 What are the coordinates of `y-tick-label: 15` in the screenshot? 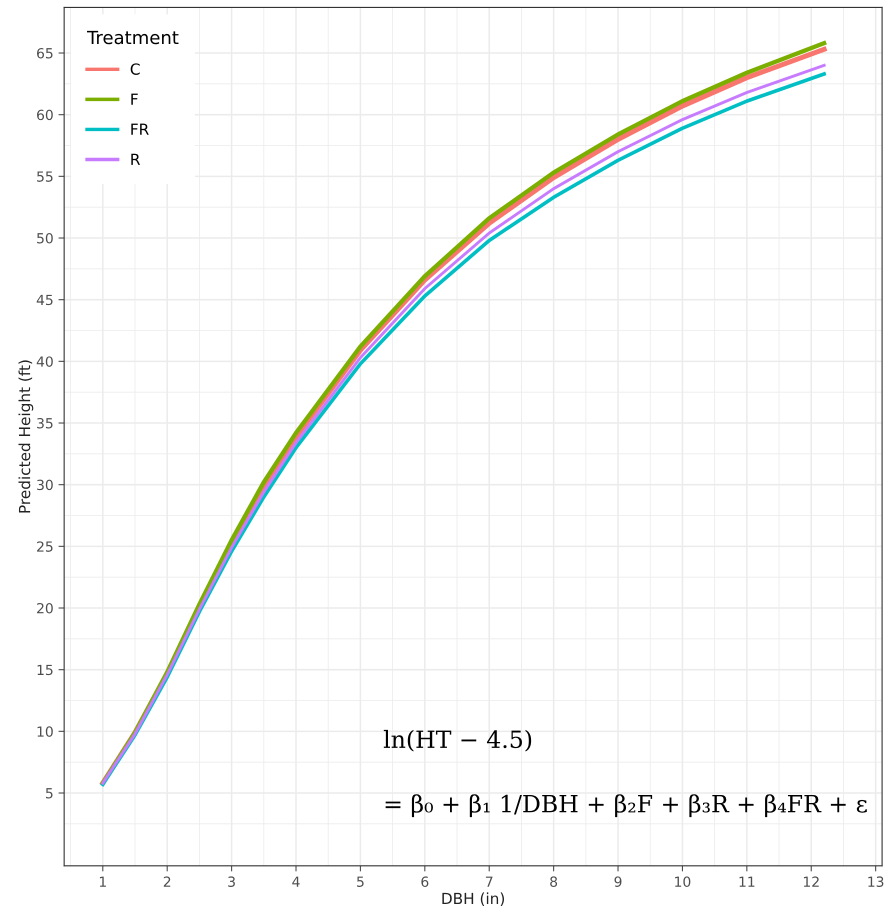 It's located at (45, 670).